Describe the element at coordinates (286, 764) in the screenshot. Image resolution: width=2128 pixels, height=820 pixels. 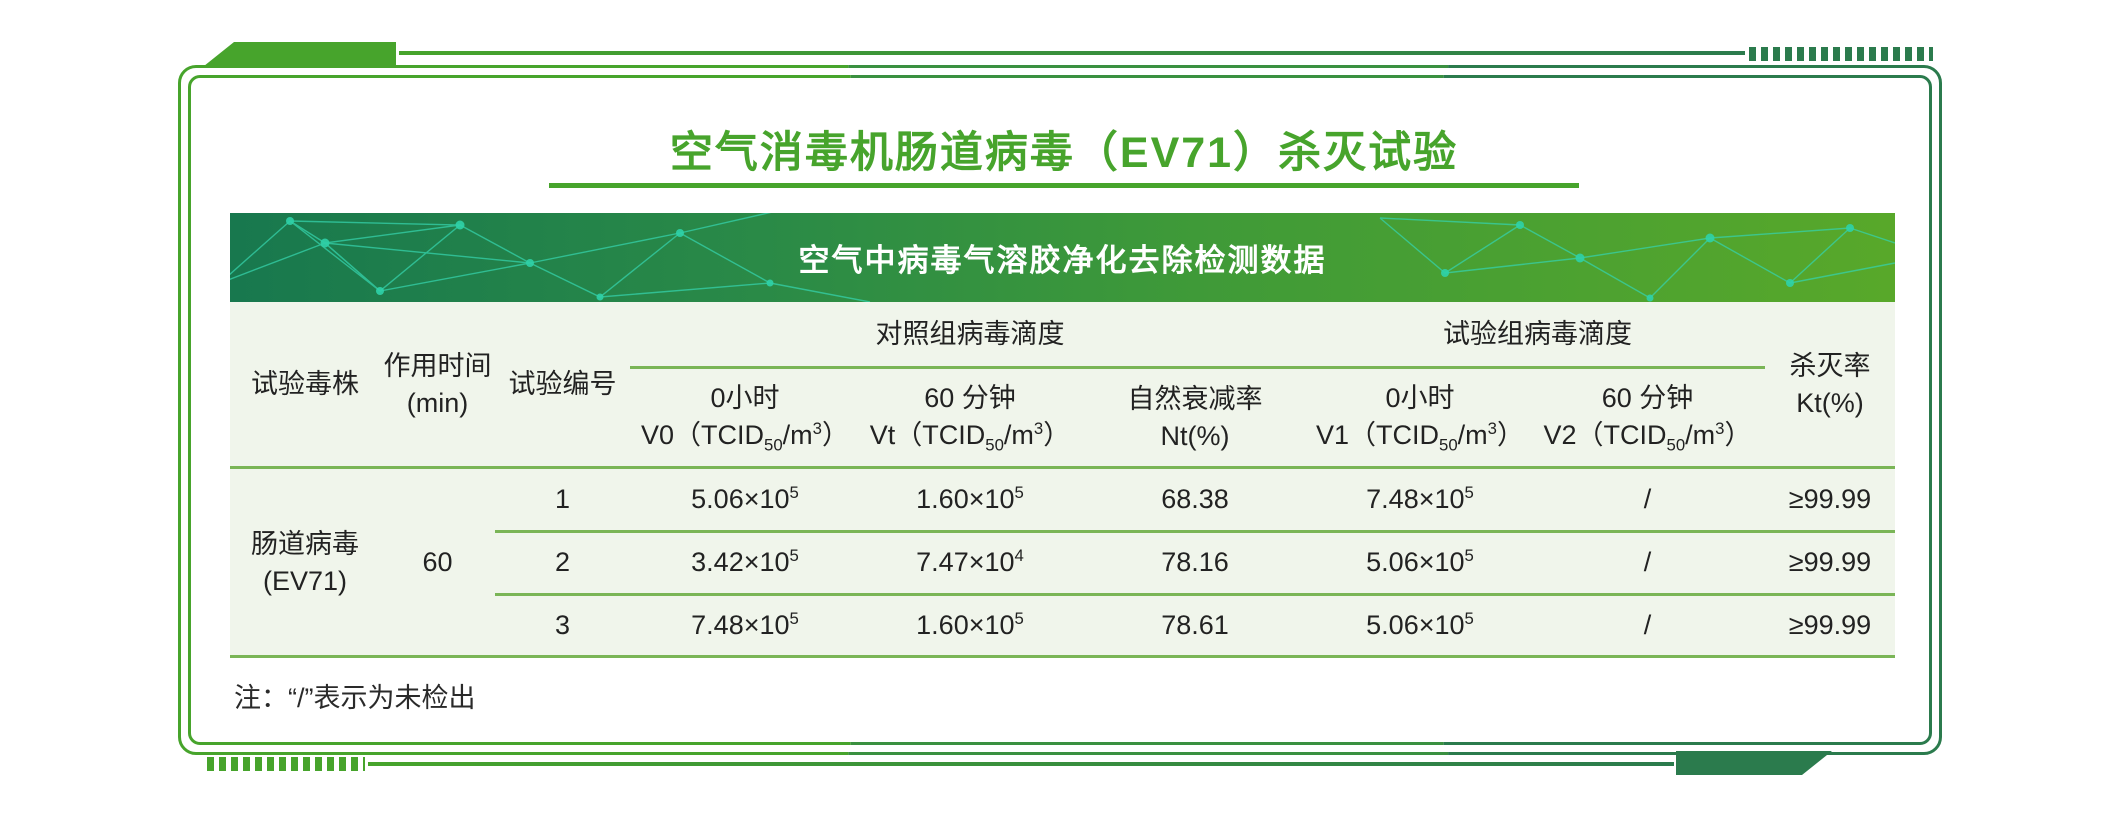
I see `bottom-left-hatch-decoration` at that location.